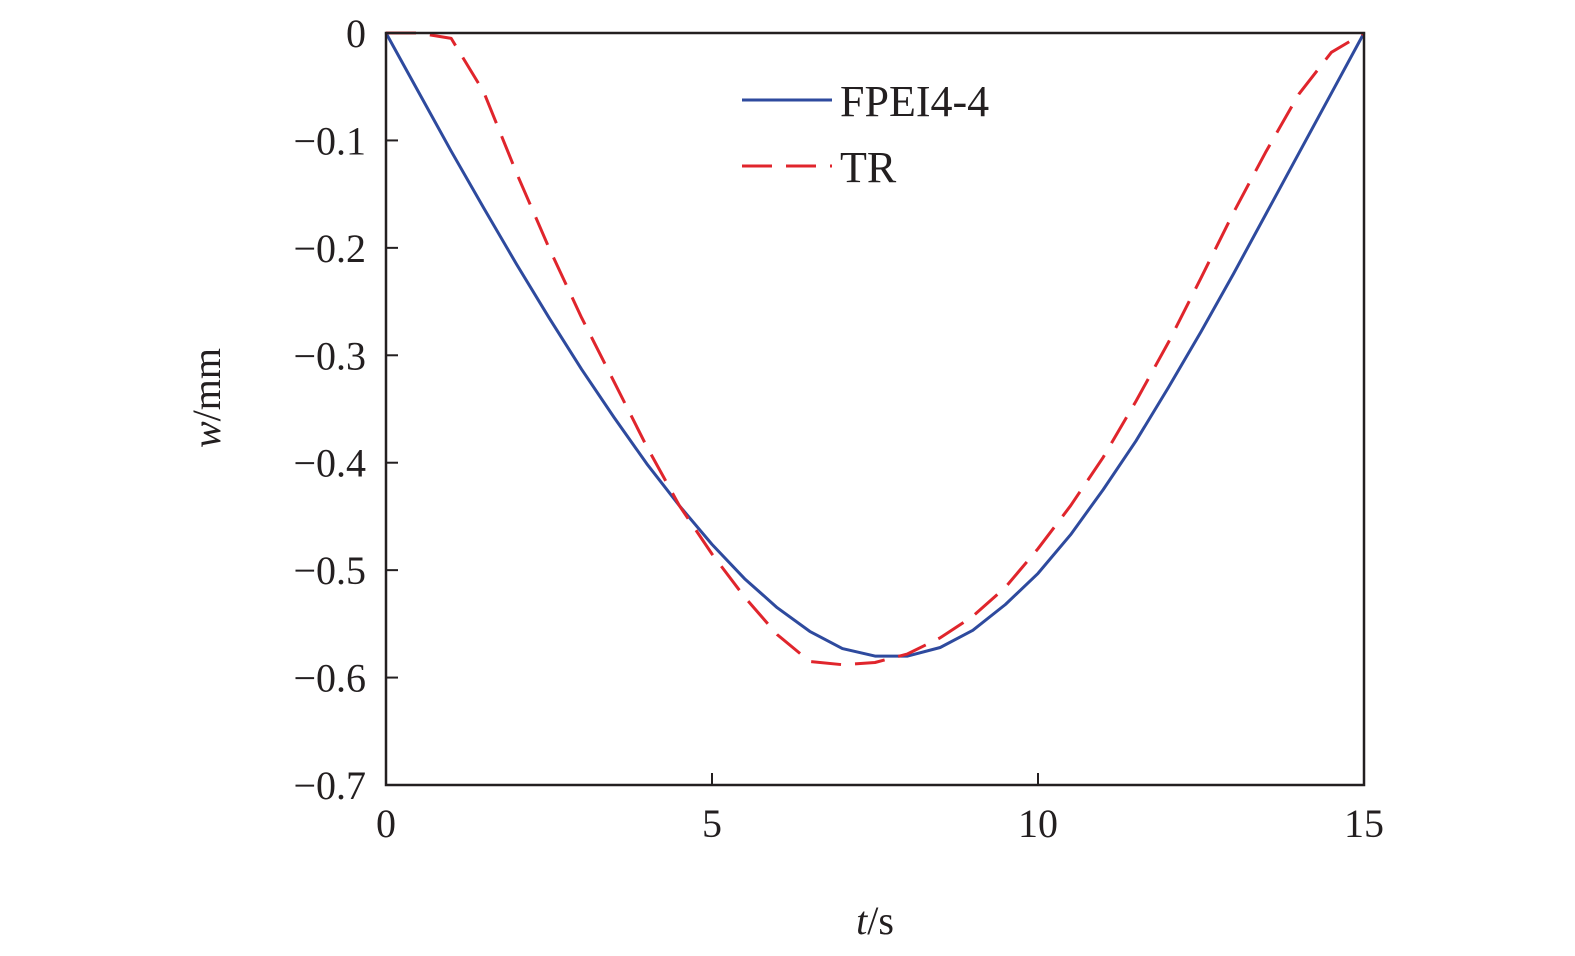 This screenshot has width=1575, height=956. Describe the element at coordinates (329, 355) in the screenshot. I see `y-tick-label: −0.3` at that location.